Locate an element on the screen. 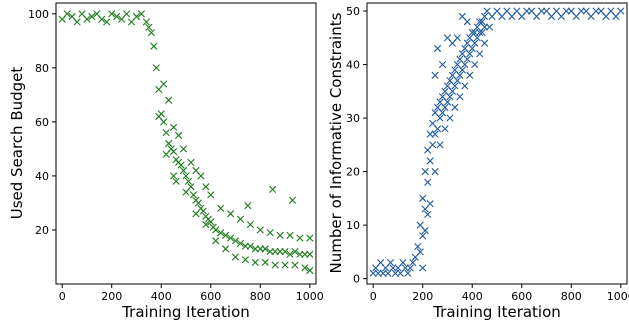  left-x-tick-label: 200 is located at coordinates (111, 296).